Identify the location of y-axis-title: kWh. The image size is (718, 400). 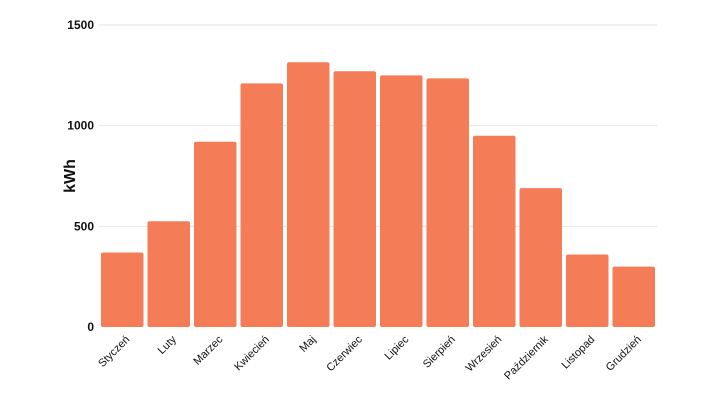
(70, 176).